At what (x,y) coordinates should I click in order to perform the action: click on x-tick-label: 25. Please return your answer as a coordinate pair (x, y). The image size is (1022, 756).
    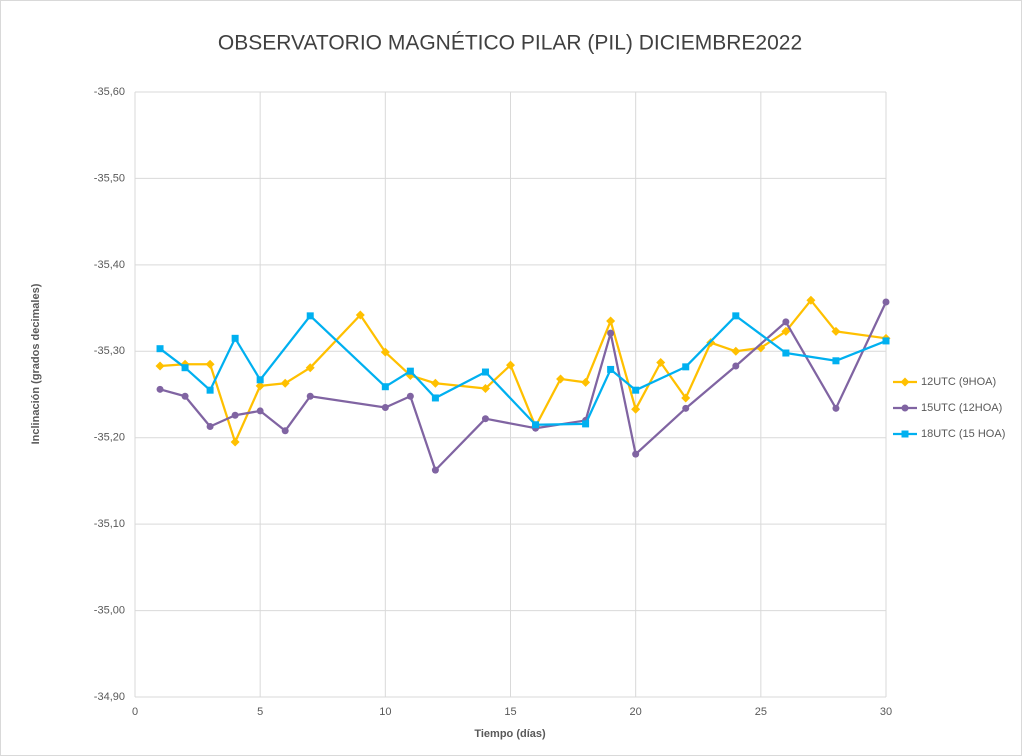
    Looking at the image, I should click on (761, 712).